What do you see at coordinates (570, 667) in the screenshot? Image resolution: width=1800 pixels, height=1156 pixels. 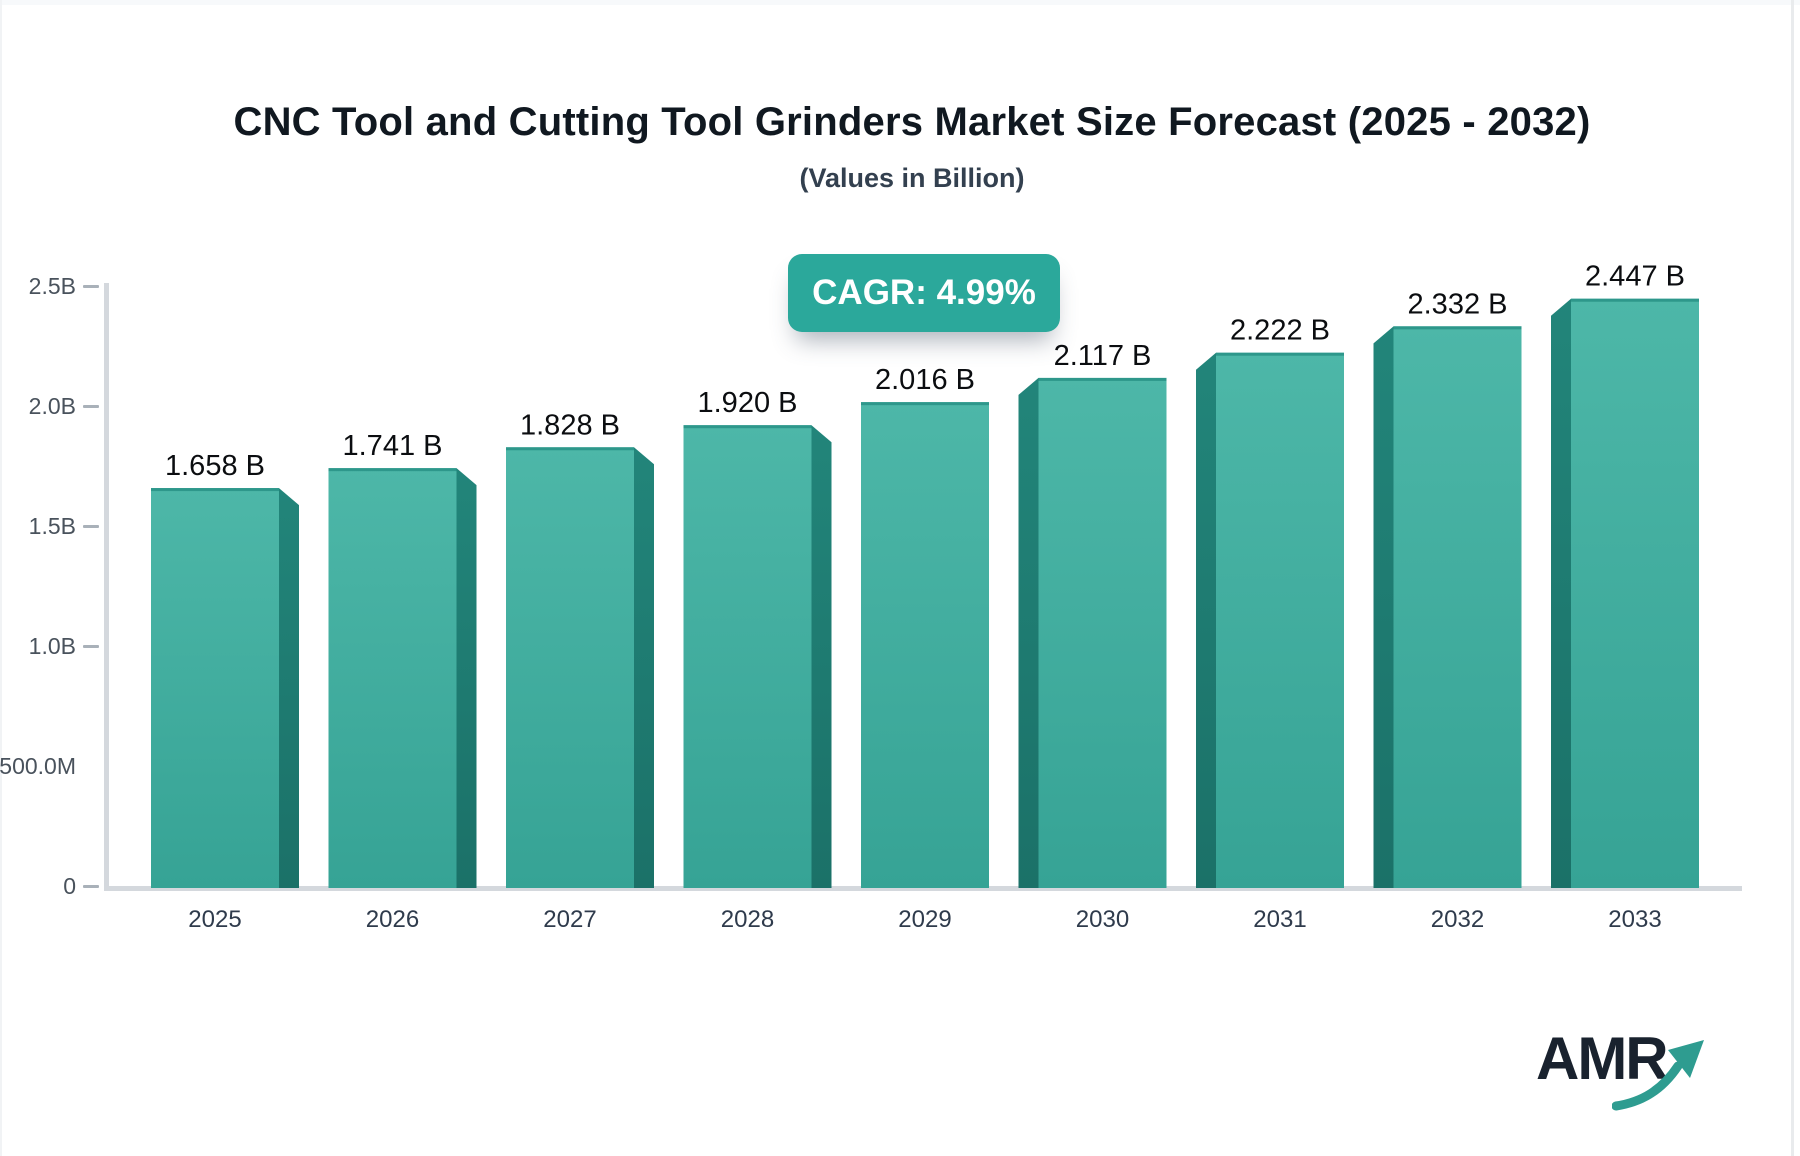 I see `bar-face-2027` at bounding box center [570, 667].